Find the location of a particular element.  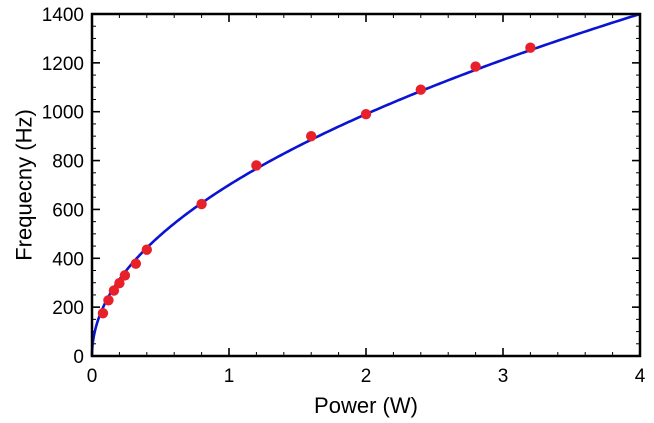

y-tick-label: 400 is located at coordinates (68, 259).